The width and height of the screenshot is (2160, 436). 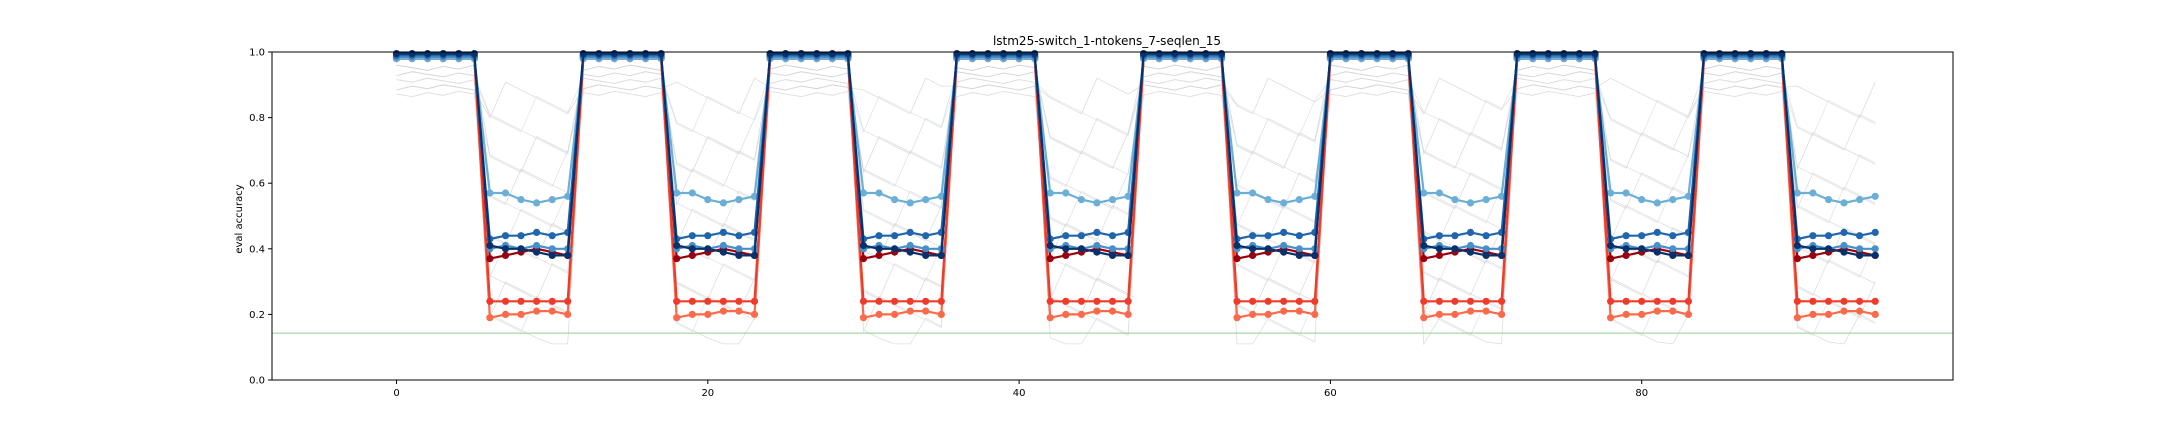 What do you see at coordinates (1019, 393) in the screenshot?
I see `x-tick-label: 40` at bounding box center [1019, 393].